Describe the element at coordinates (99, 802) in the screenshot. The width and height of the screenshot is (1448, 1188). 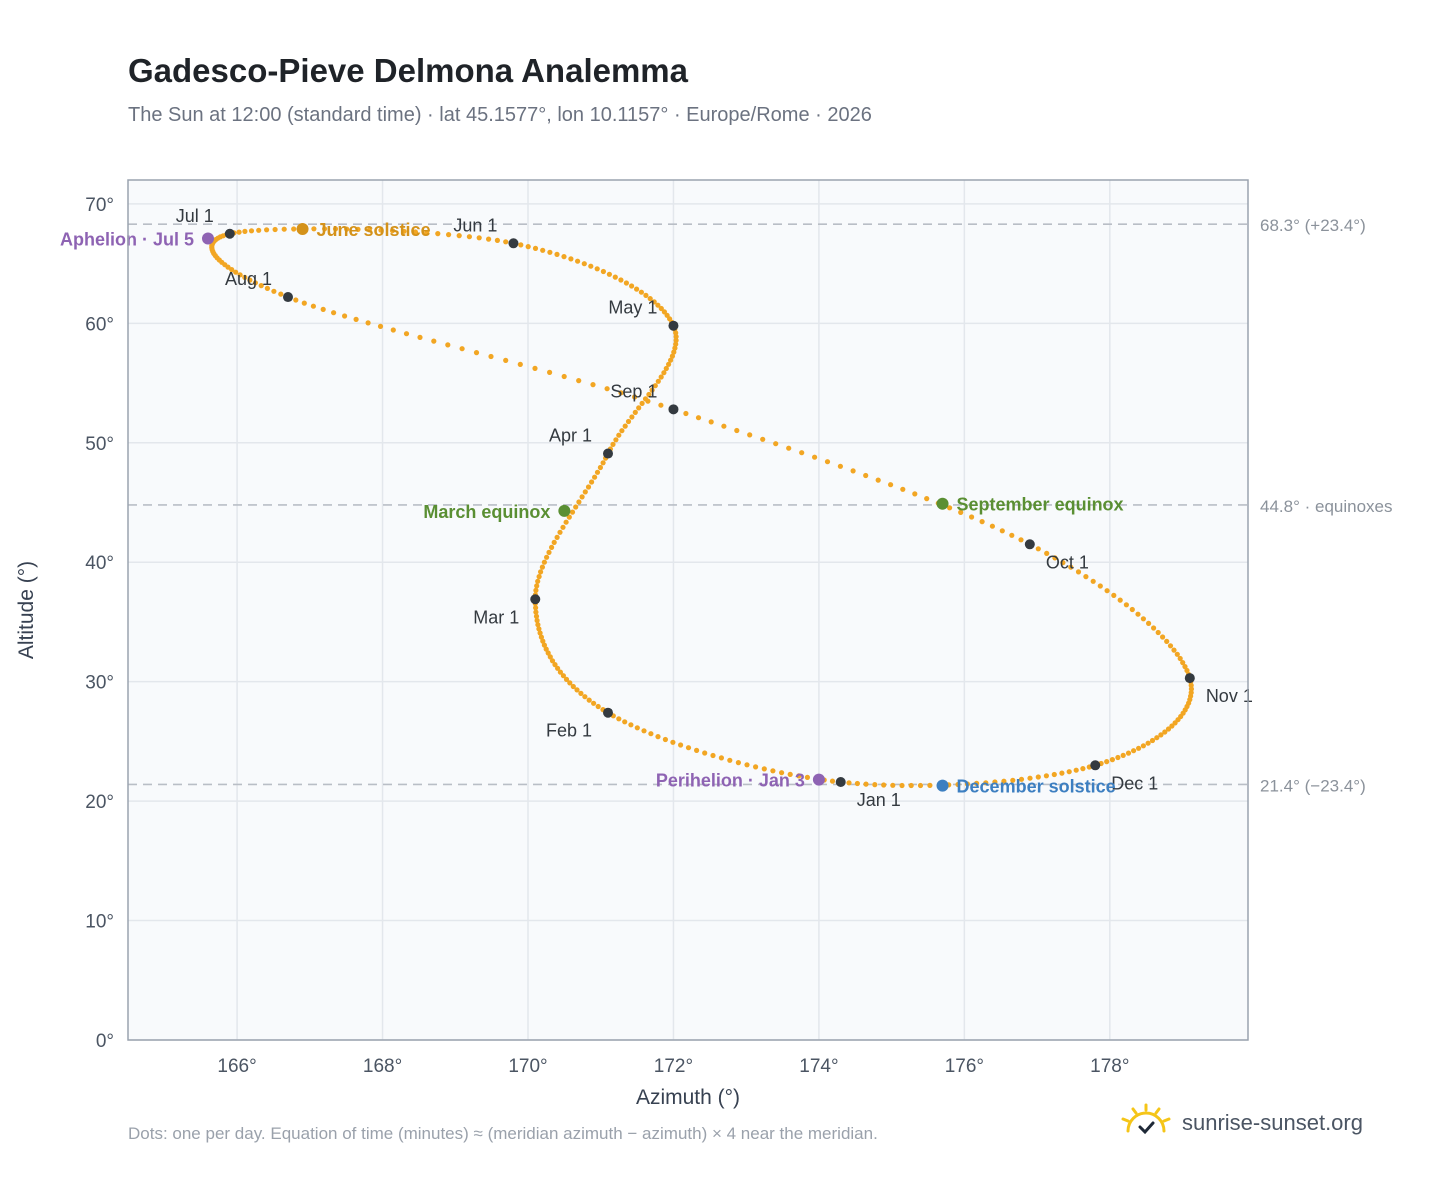
I see `y-tick-label: 20°` at that location.